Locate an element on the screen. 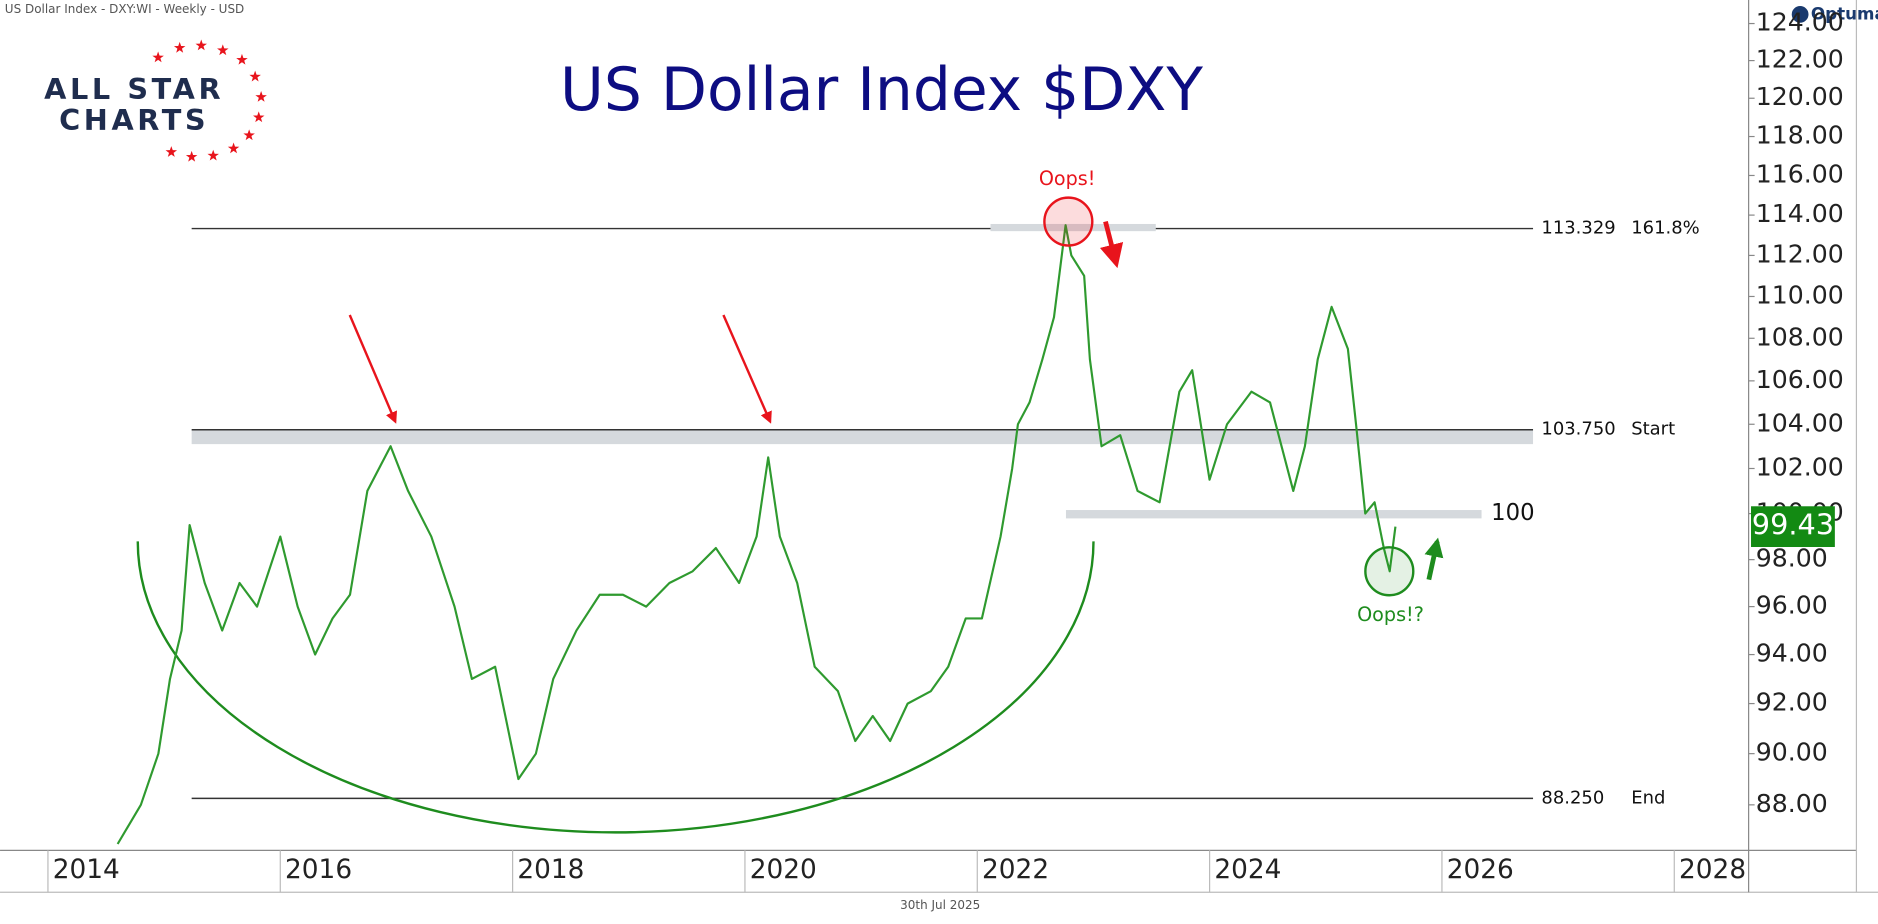  y-tick-label: 88.00 is located at coordinates (1792, 803).